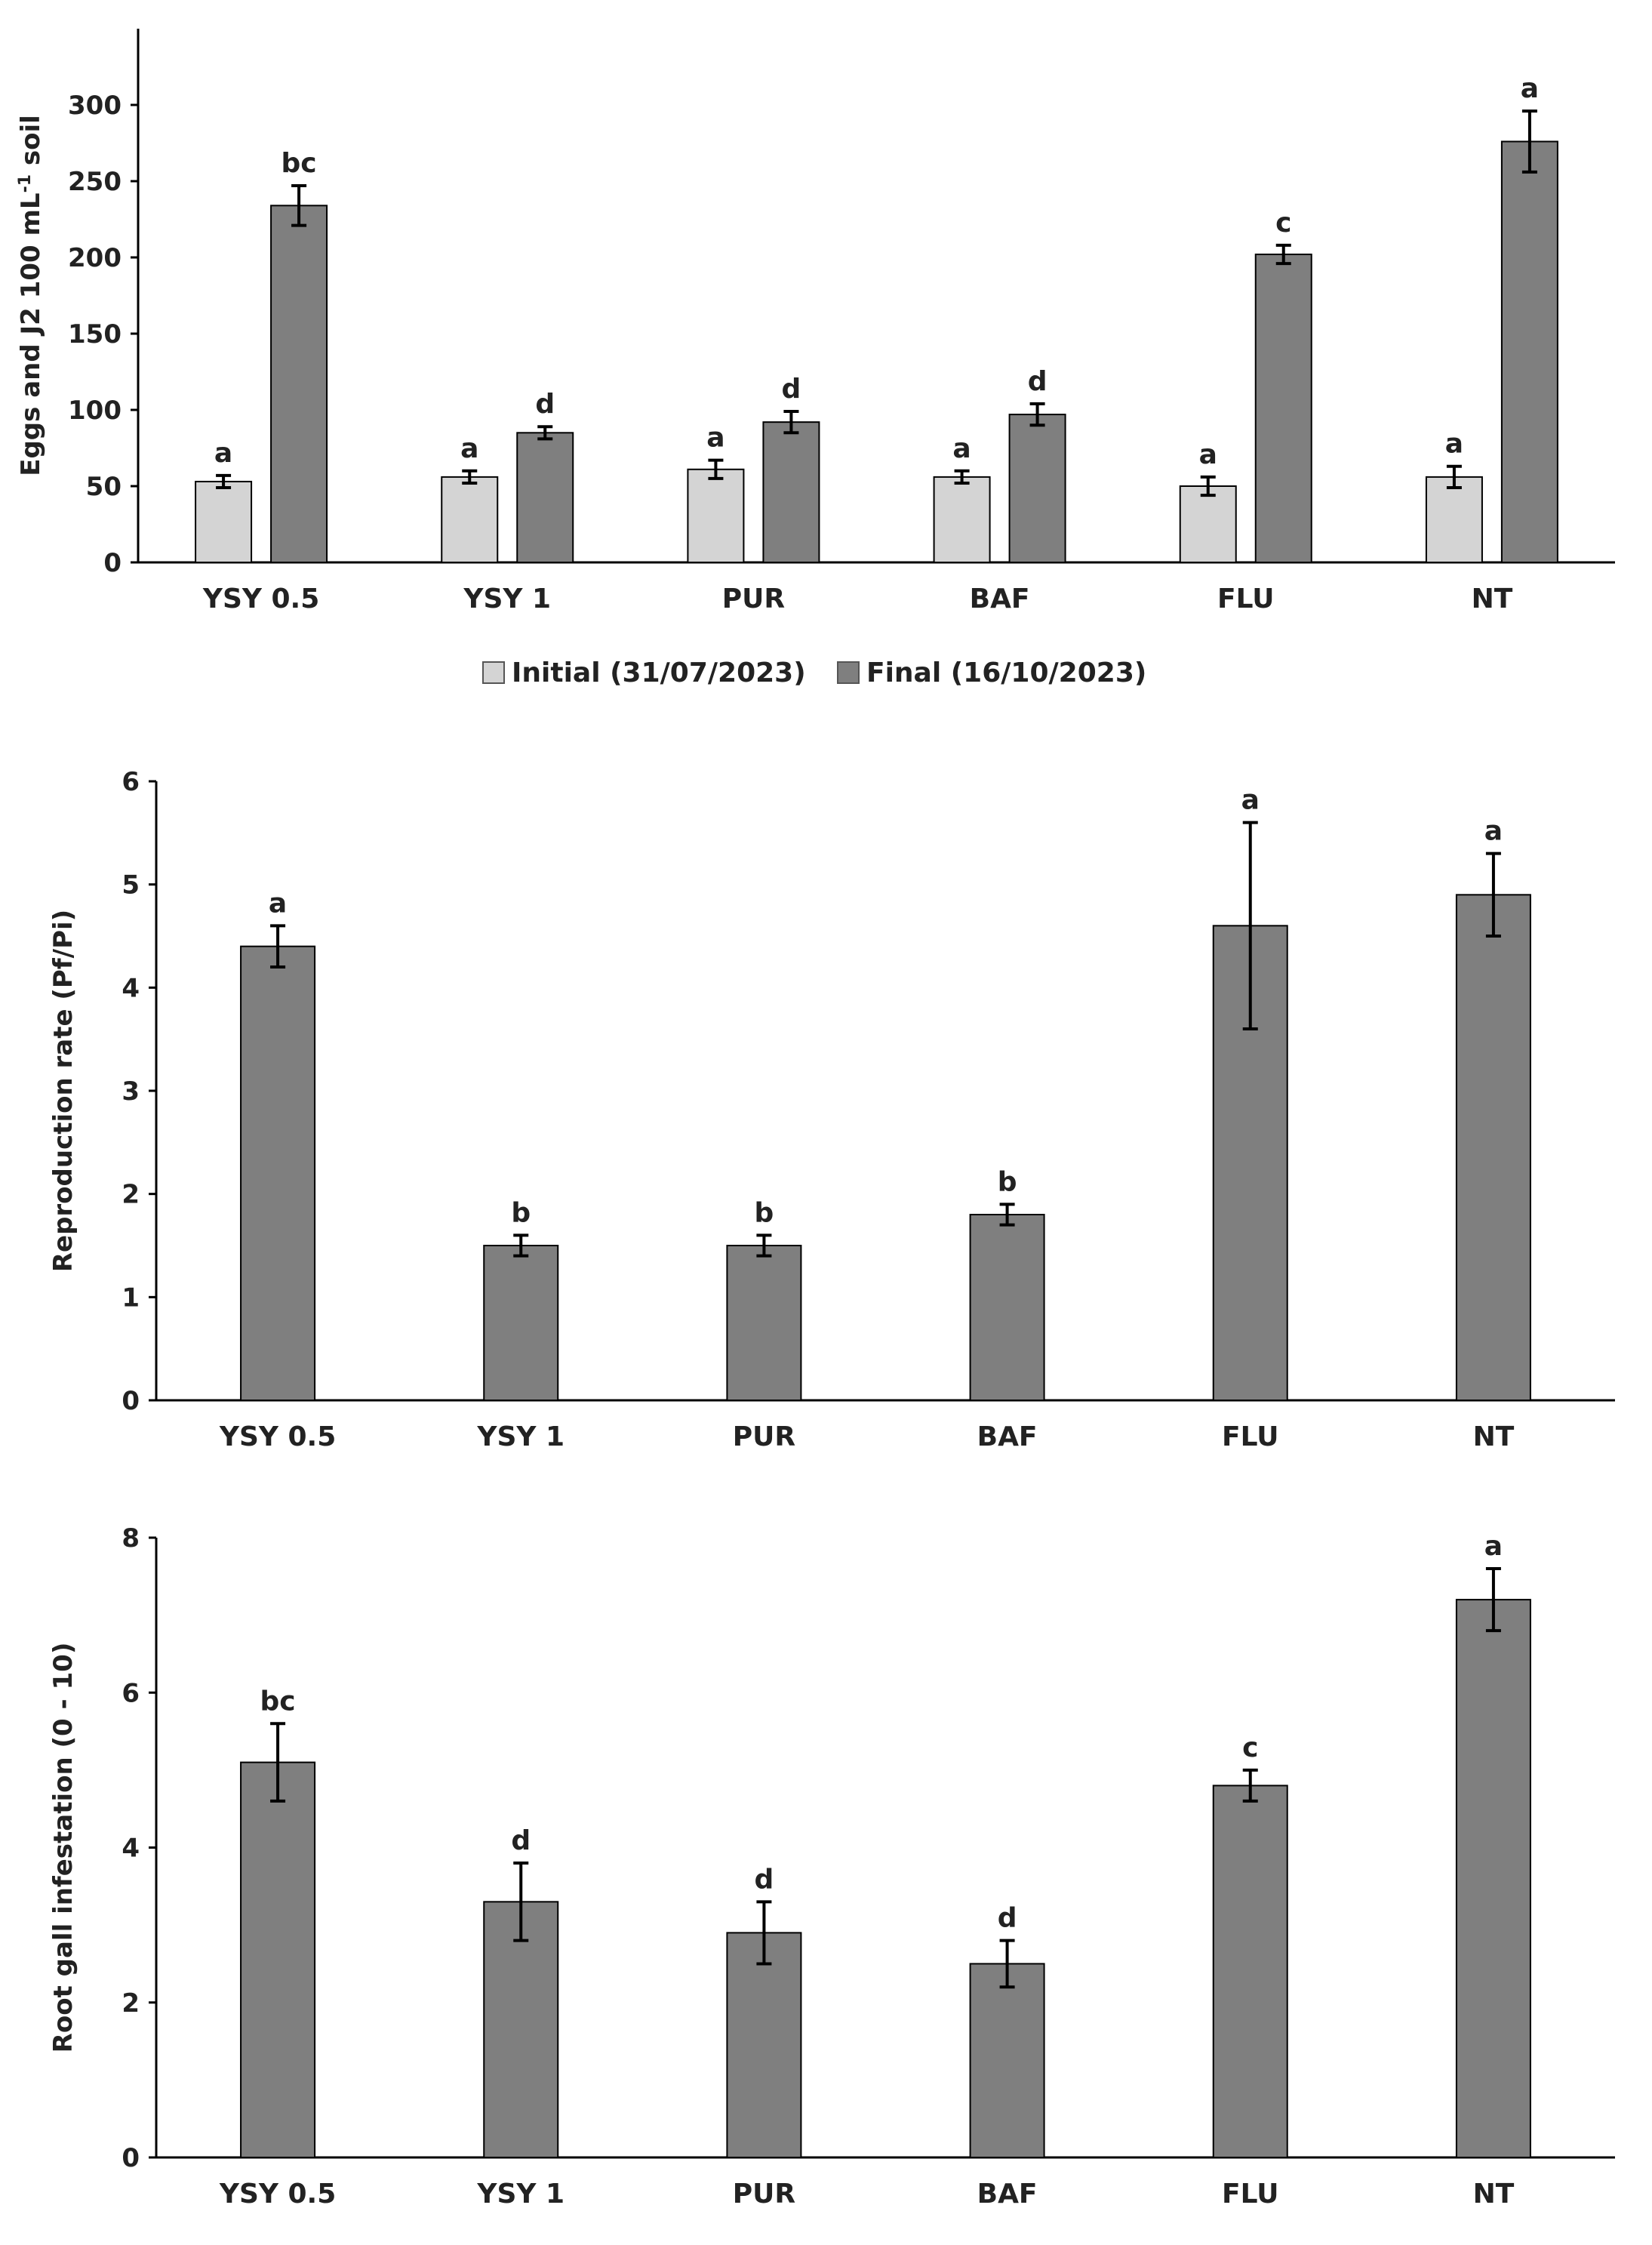 Image resolution: width=1652 pixels, height=2245 pixels. I want to click on y-tick-label: 100, so click(95, 411).